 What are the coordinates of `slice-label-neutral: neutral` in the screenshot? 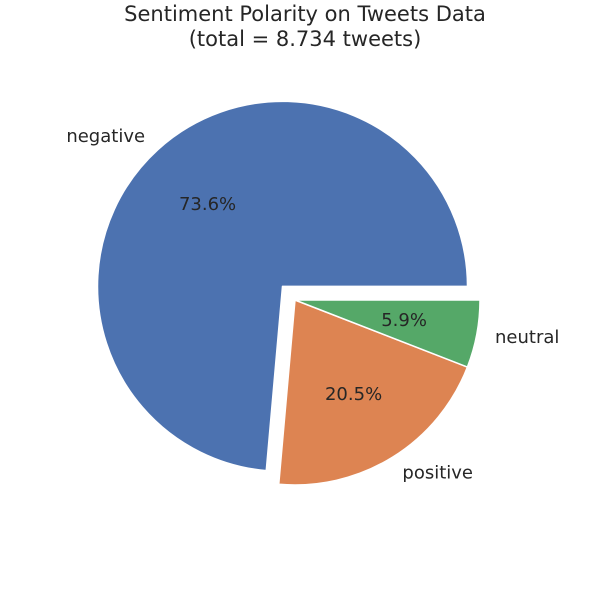 It's located at (527, 337).